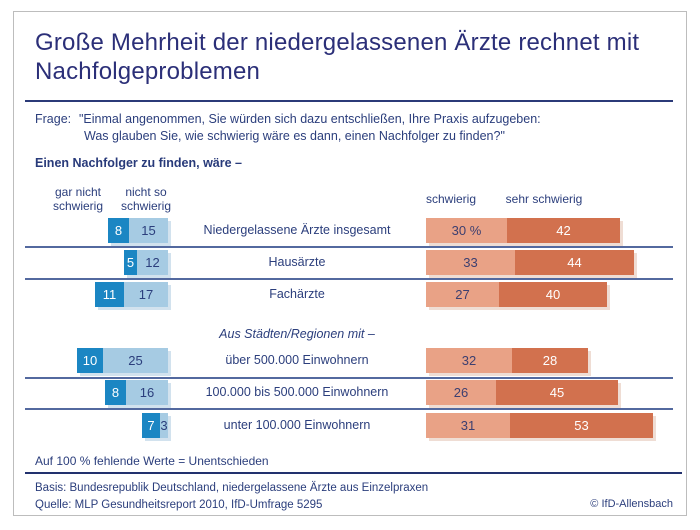 The width and height of the screenshot is (700, 530). Describe the element at coordinates (461, 392) in the screenshot. I see `bar-schwierig: 26` at that location.